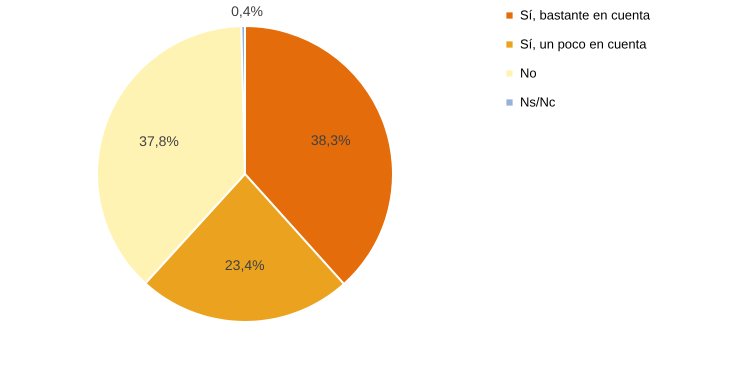 Image resolution: width=750 pixels, height=375 pixels. What do you see at coordinates (584, 44) in the screenshot?
I see `legend-label: Sí, un poco en cuenta` at bounding box center [584, 44].